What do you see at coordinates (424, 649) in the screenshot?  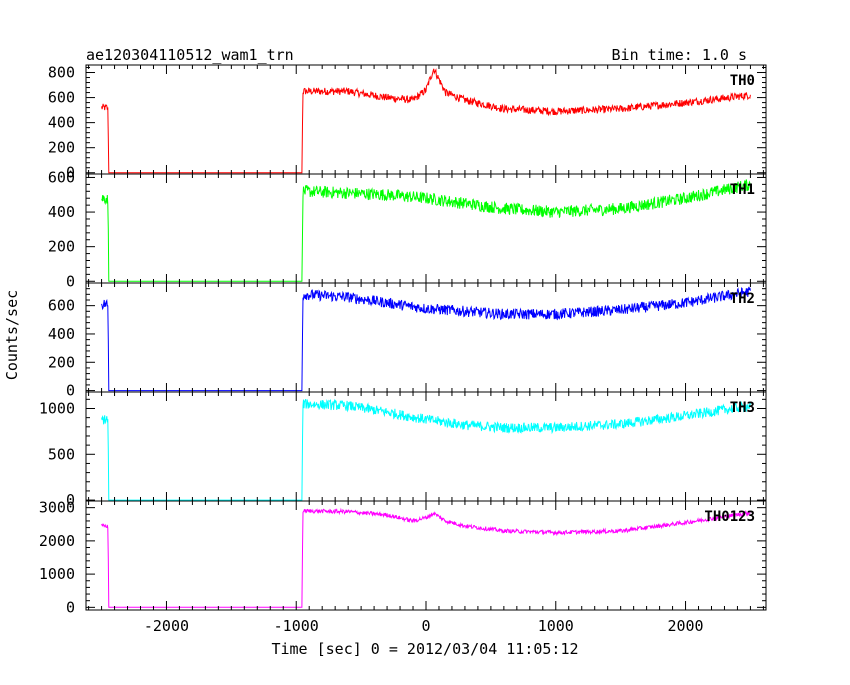 I see `x-axis-title: Time [sec] 0 = 2012/03/04 11:05:12` at bounding box center [424, 649].